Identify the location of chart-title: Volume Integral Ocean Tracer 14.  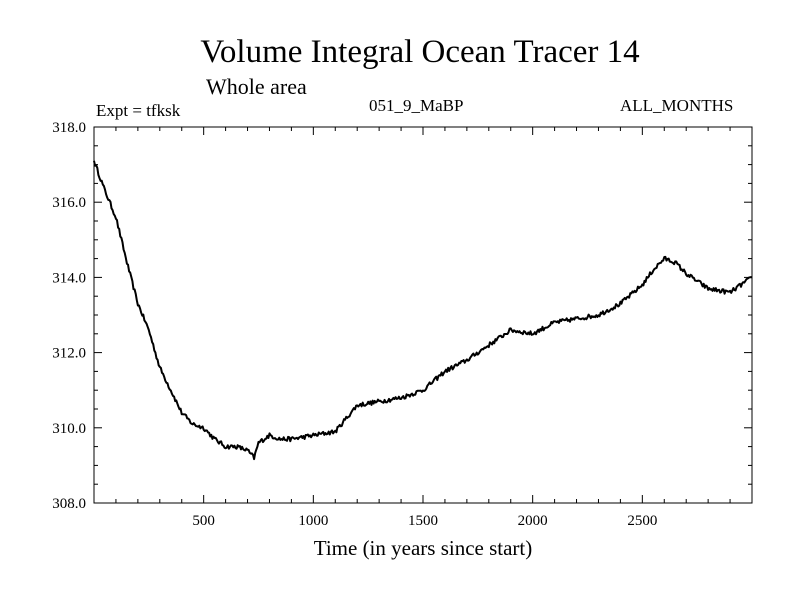
(420, 52).